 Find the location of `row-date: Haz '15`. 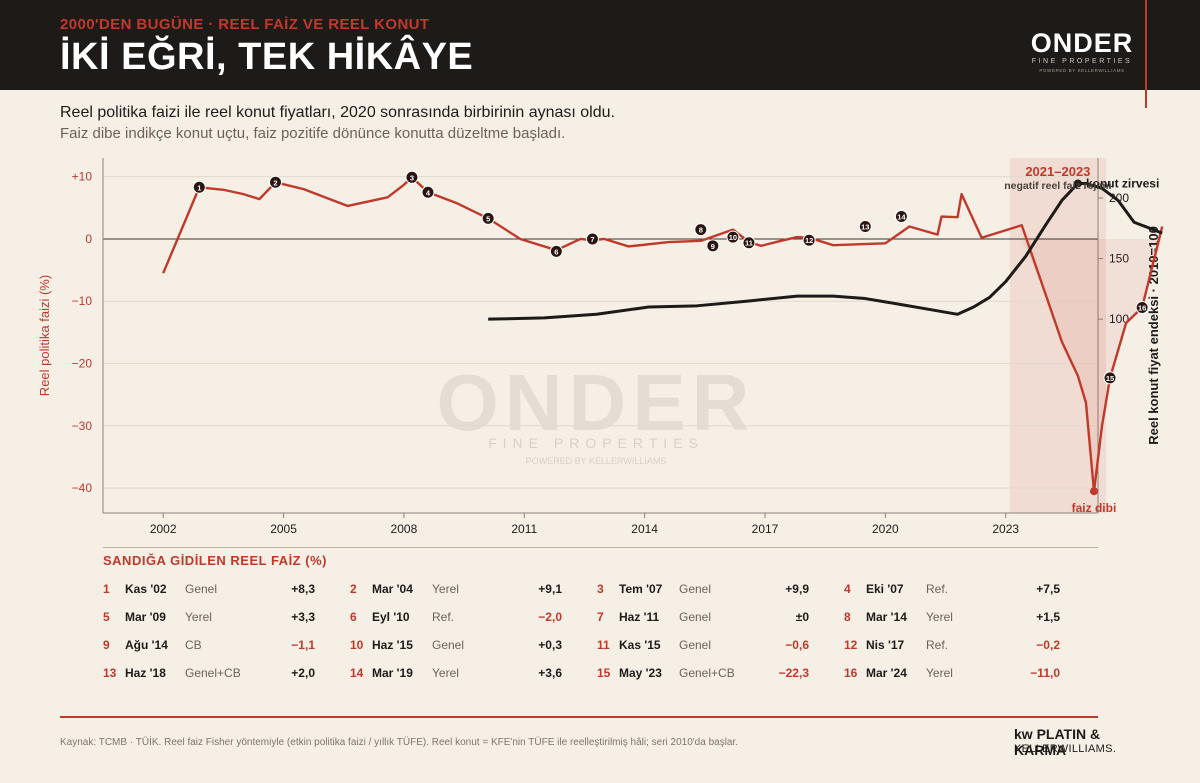

row-date: Haz '15 is located at coordinates (392, 645).